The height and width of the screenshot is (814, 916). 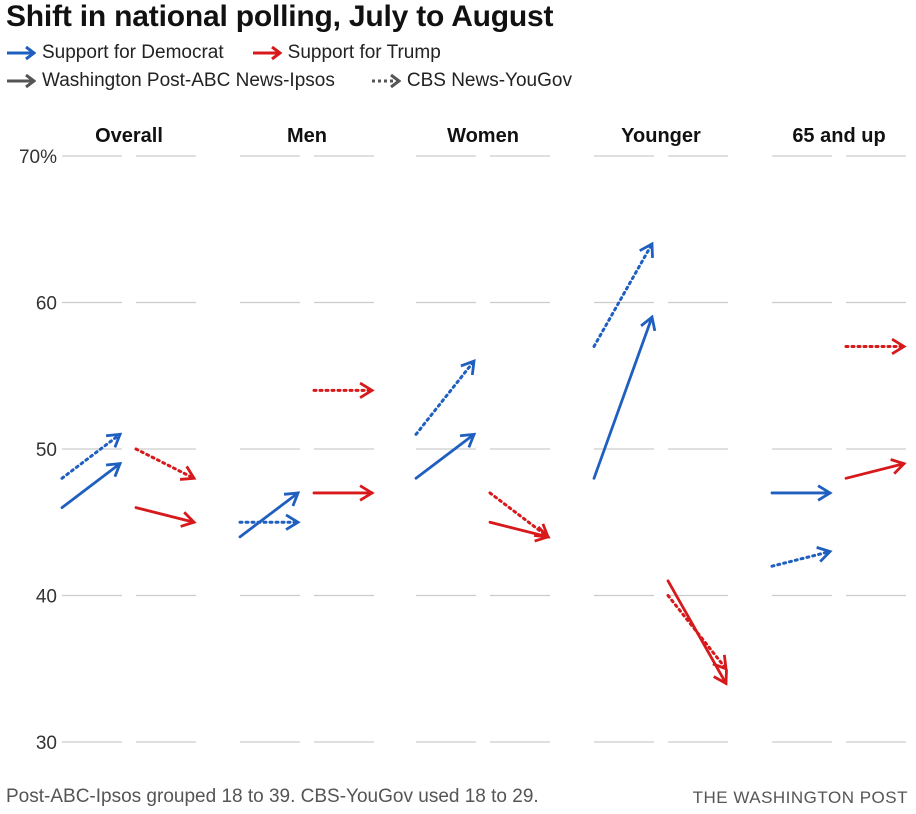 What do you see at coordinates (46, 743) in the screenshot?
I see `y-tick-label: 30` at bounding box center [46, 743].